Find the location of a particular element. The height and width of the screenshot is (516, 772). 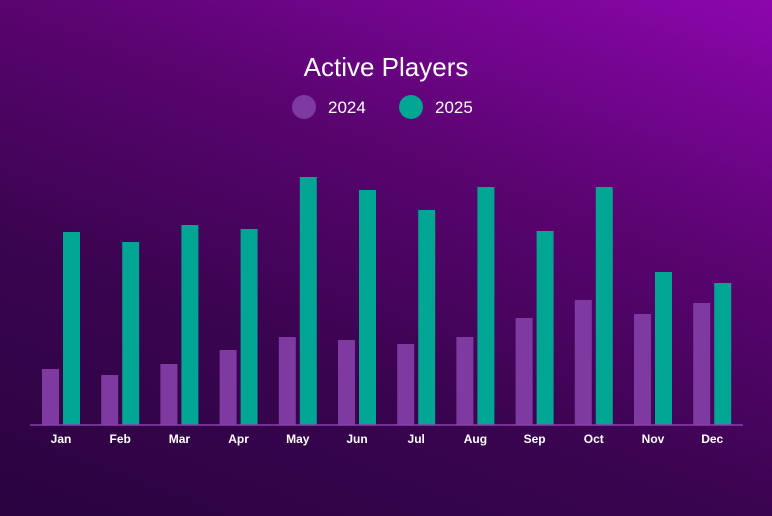

legend-label-2025: 2025 is located at coordinates (454, 107).